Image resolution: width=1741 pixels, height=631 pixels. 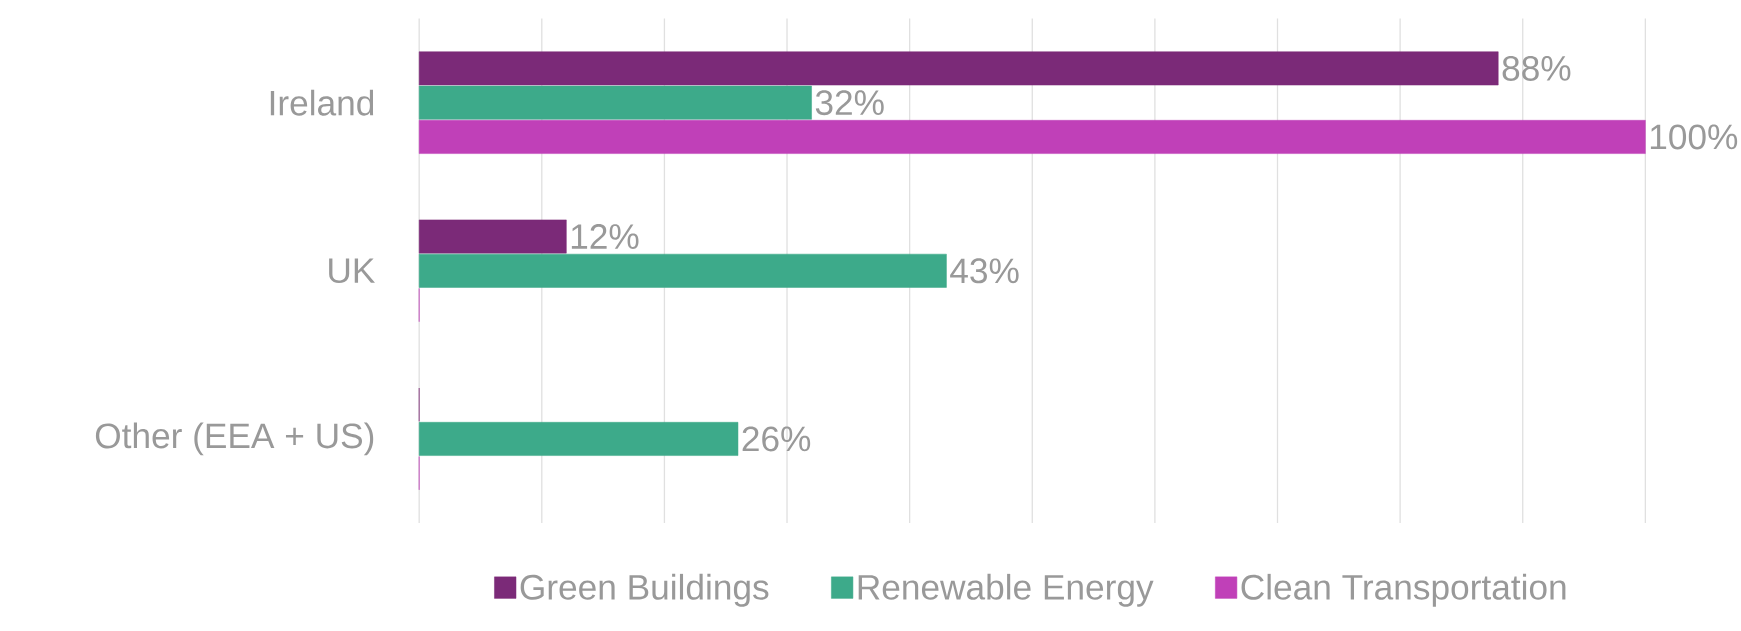 What do you see at coordinates (776, 439) in the screenshot?
I see `data-label: 26%` at bounding box center [776, 439].